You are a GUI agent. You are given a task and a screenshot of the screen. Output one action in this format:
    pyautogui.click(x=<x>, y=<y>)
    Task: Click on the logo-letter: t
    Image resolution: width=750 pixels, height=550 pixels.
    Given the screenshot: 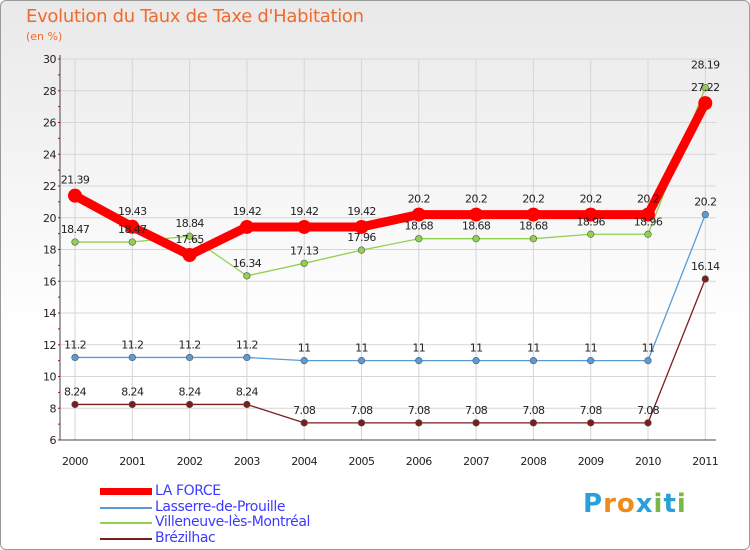 What is the action you would take?
    pyautogui.click(x=670, y=504)
    